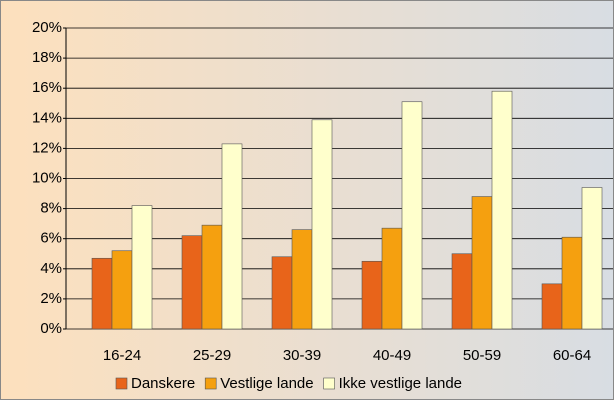  Describe the element at coordinates (51, 328) in the screenshot. I see `y-tick-label: 0%` at that location.